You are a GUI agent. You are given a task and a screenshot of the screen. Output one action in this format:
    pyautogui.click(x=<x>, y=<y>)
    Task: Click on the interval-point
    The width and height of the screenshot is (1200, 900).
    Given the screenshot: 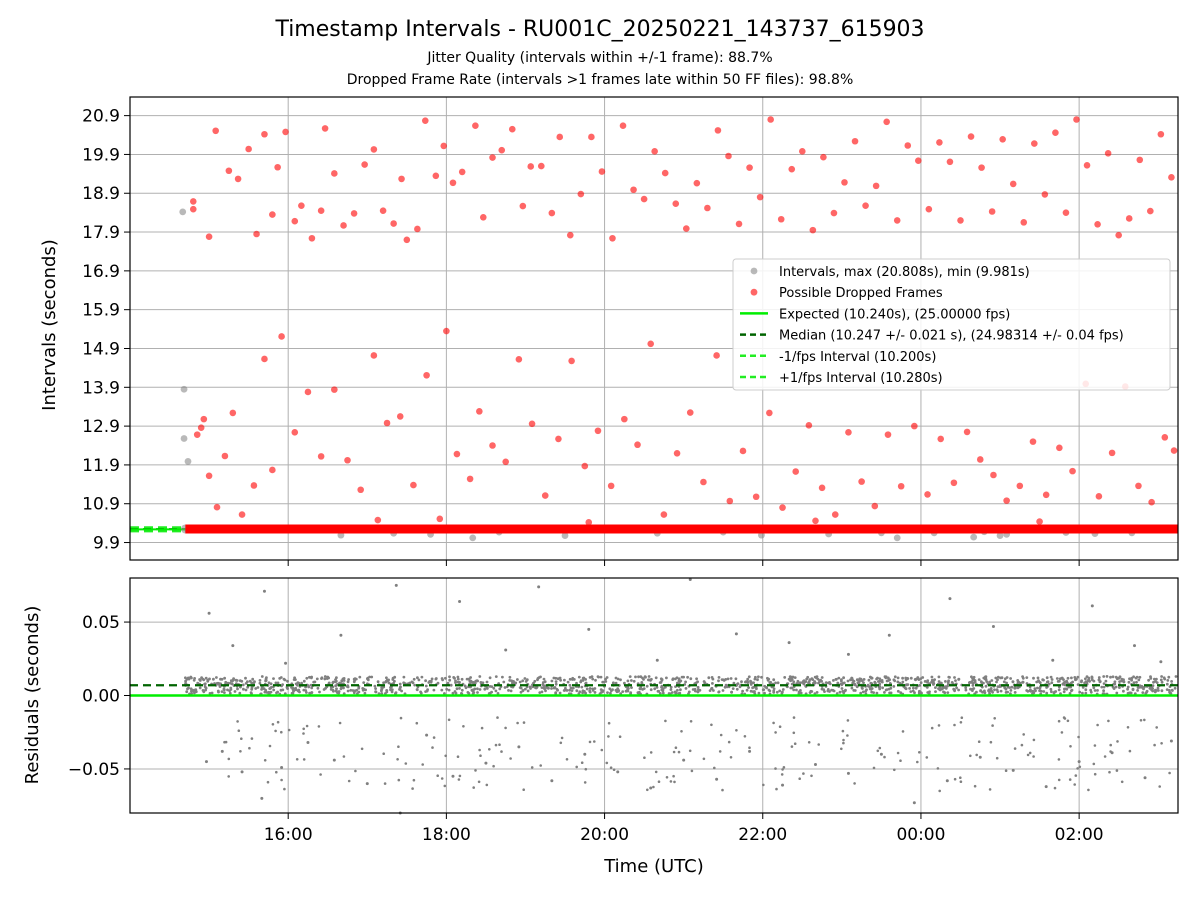 What is the action you would take?
    pyautogui.click(x=188, y=461)
    